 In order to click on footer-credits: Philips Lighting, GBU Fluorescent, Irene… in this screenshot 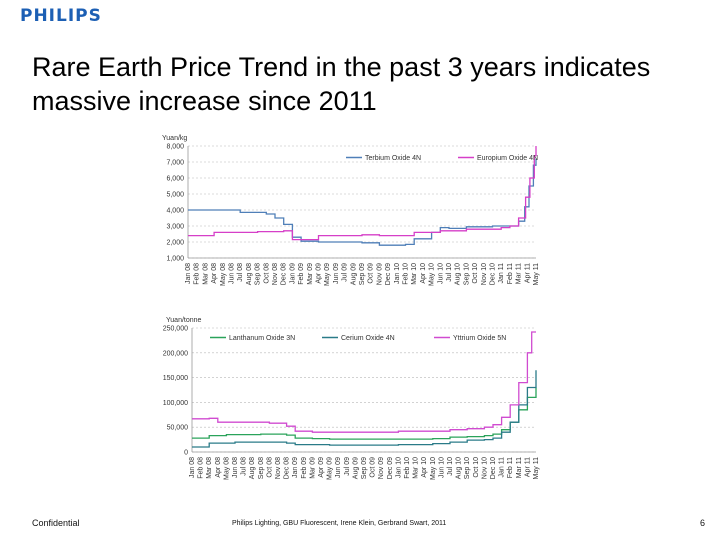, I will do `click(339, 523)`.